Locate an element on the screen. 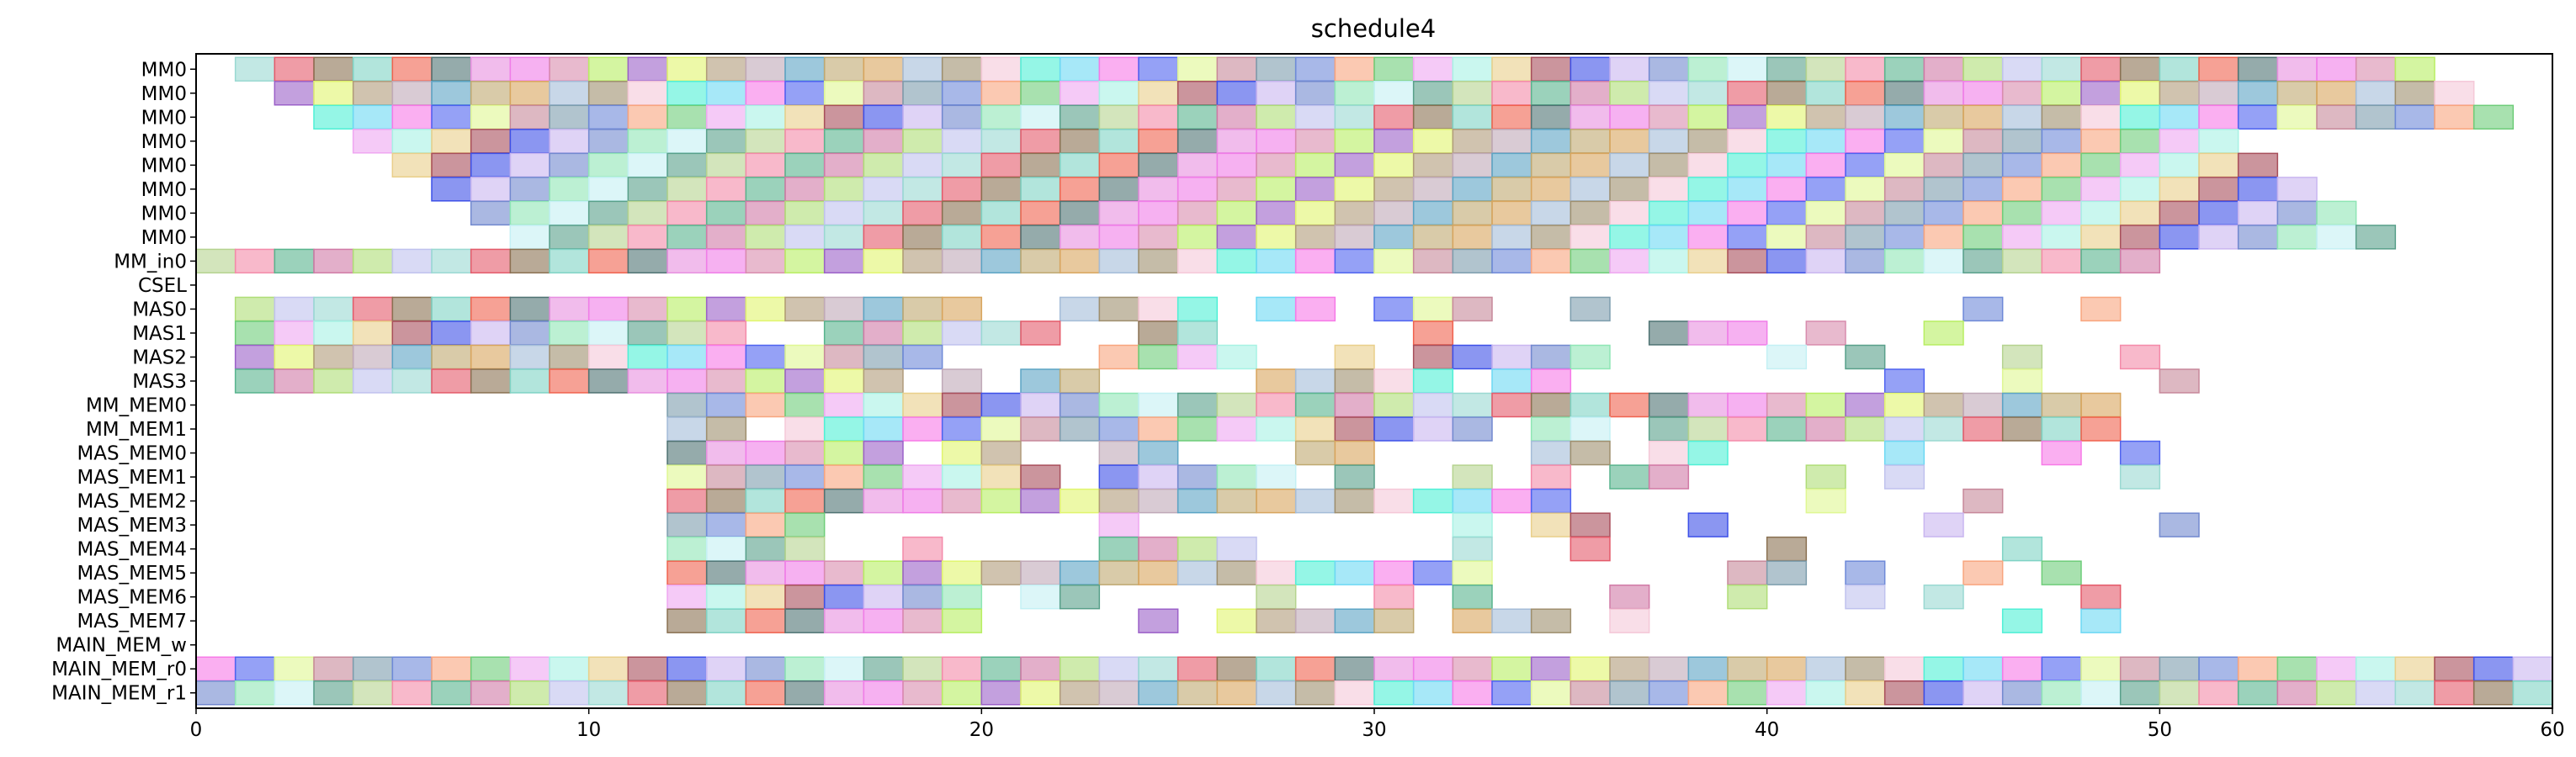 Image resolution: width=2576 pixels, height=757 pixels. row-label: MAS_MEM7 is located at coordinates (132, 622).